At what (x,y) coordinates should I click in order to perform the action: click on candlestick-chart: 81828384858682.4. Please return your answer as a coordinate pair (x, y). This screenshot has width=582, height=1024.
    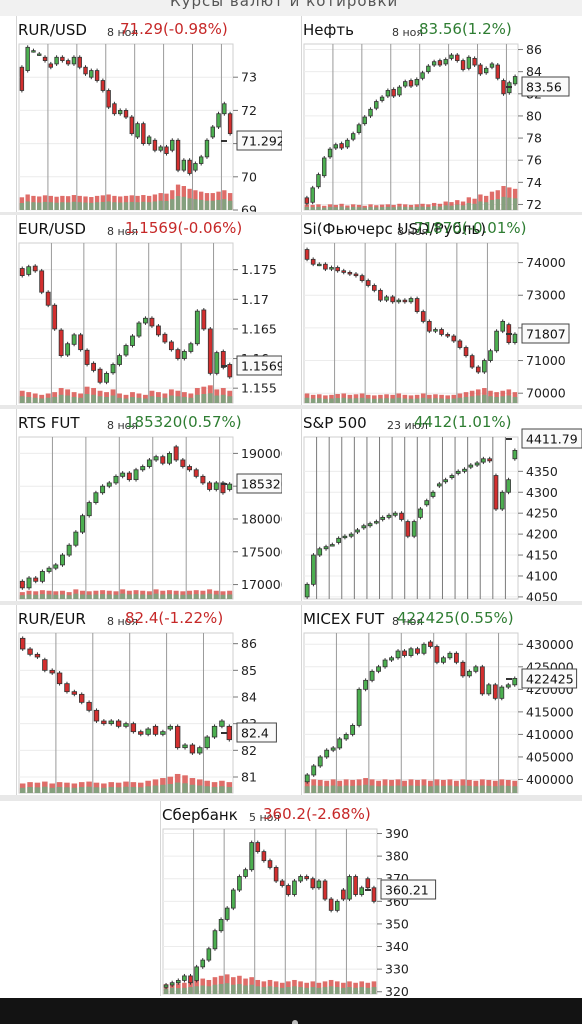
    Looking at the image, I should click on (147, 713).